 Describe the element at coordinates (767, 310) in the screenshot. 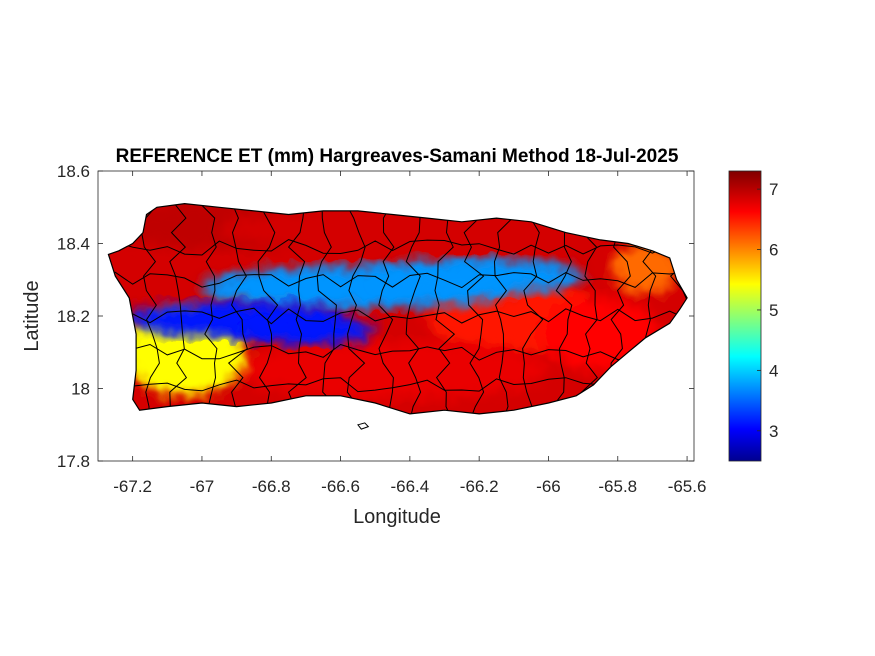

I see `colorbar-ticks: 3 4 5 6 7` at that location.